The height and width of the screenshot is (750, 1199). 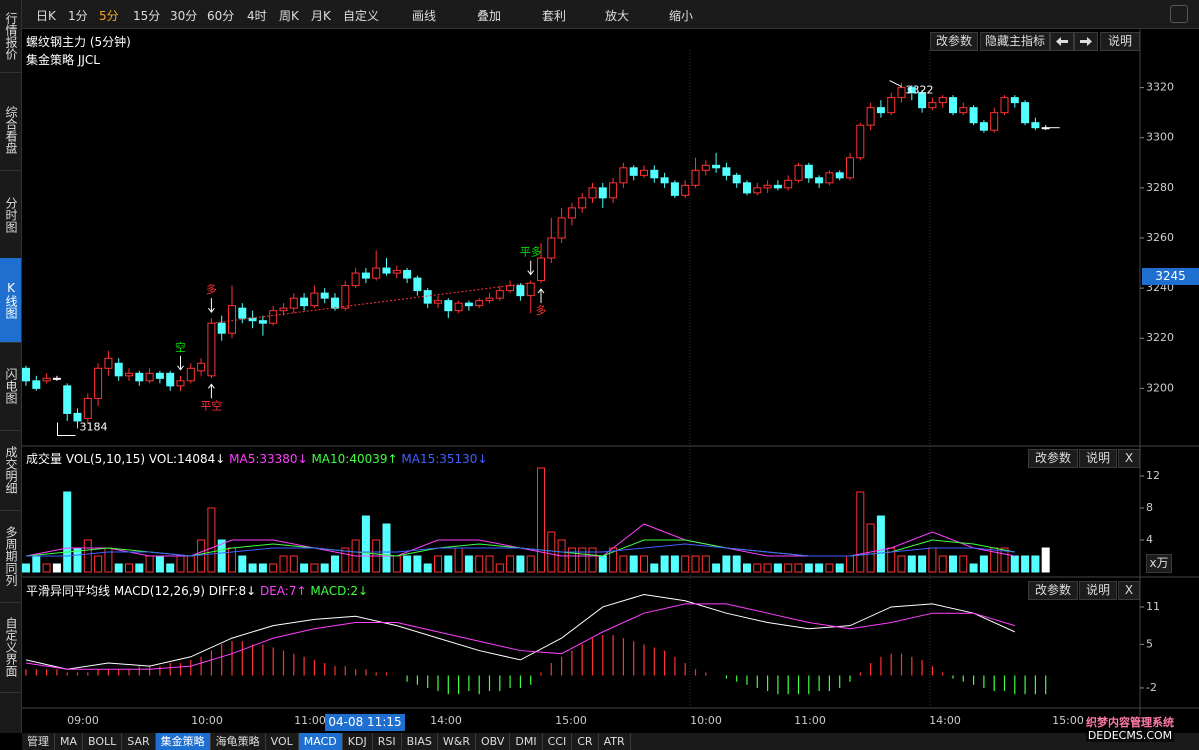 I want to click on tab: KDJ, so click(x=358, y=741).